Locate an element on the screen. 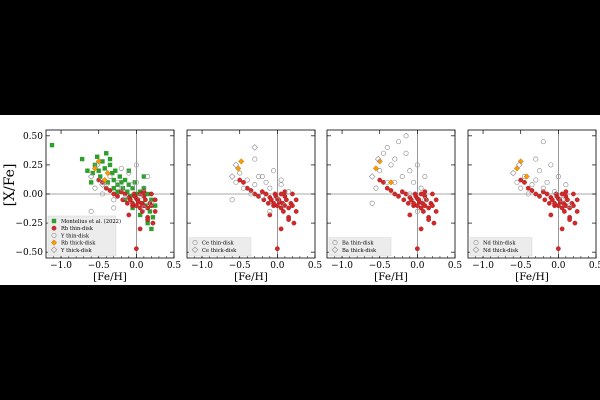 This screenshot has width=600, height=400. x-tick-label: −1.0 is located at coordinates (483, 266).